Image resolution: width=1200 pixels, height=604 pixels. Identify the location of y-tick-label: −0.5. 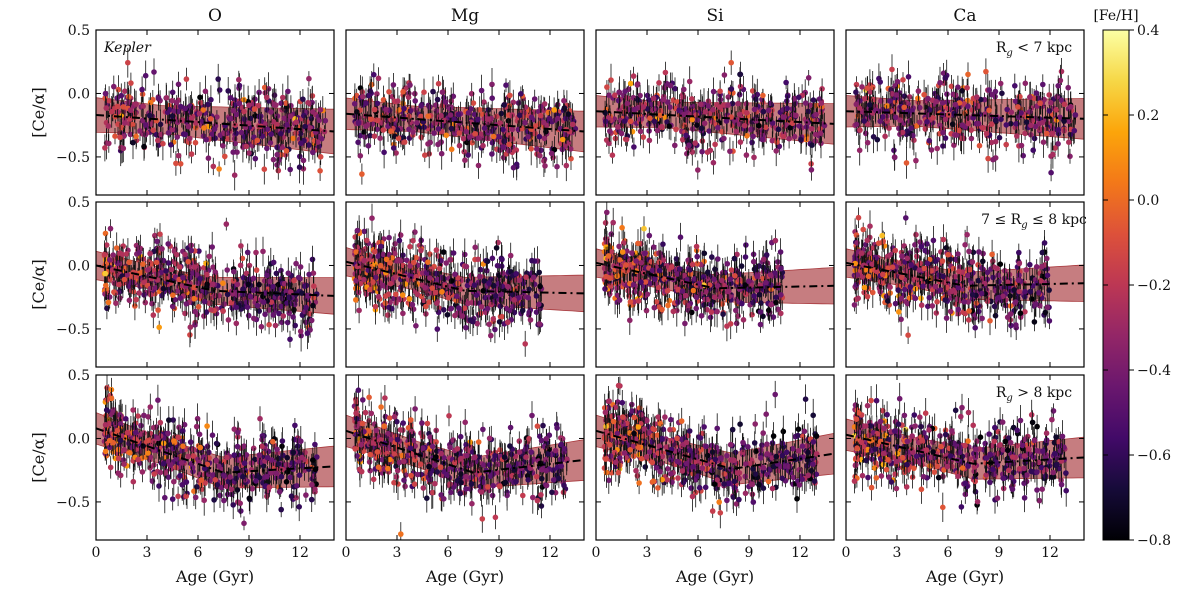
(73, 158).